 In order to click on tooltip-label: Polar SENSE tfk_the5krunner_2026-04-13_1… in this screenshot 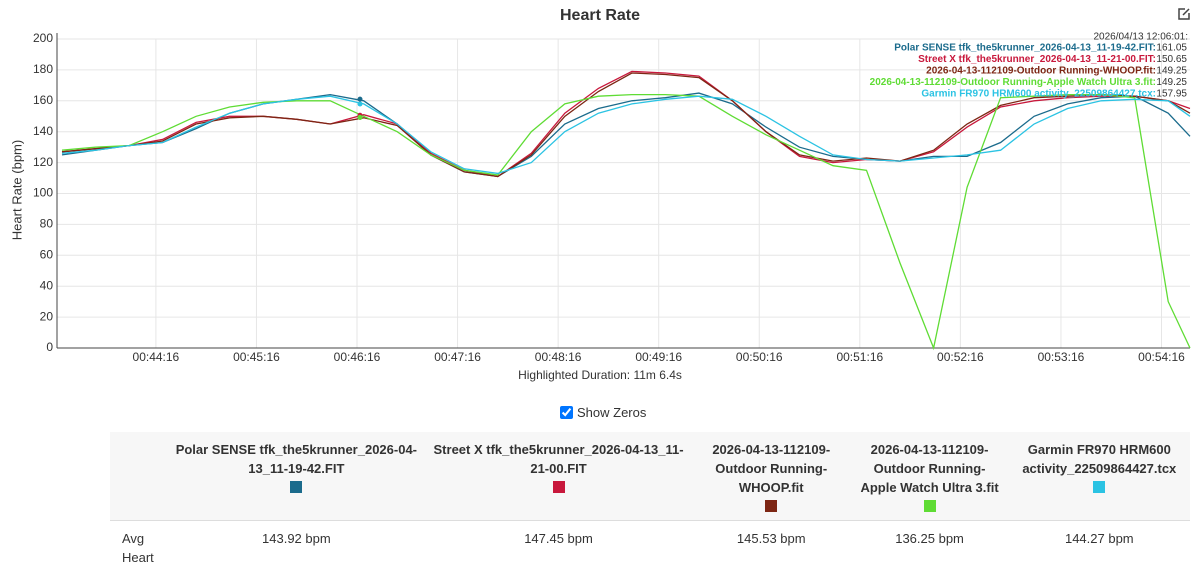, I will do `click(1025, 48)`.